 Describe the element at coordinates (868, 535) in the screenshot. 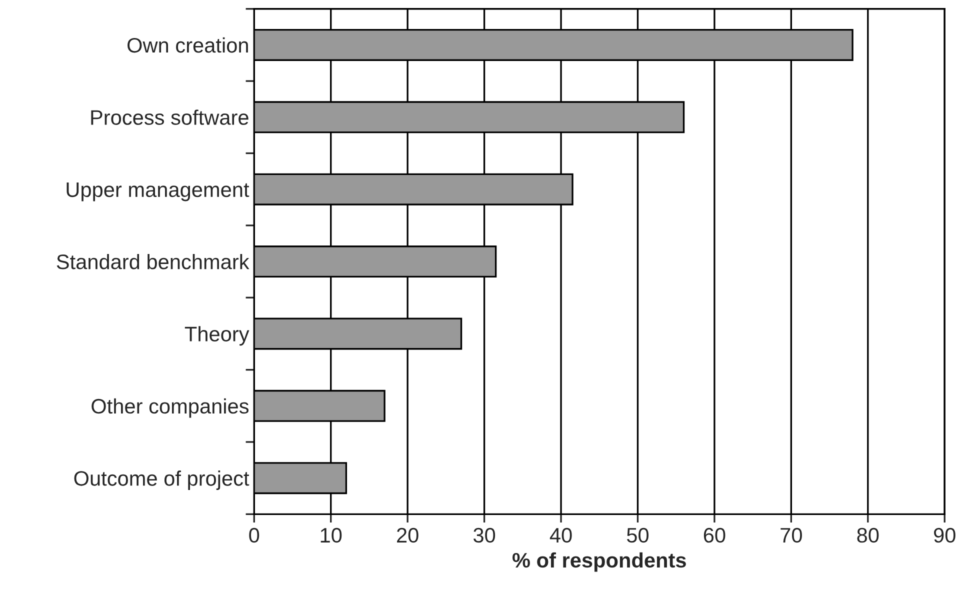

I see `x-tick-label: 80` at that location.